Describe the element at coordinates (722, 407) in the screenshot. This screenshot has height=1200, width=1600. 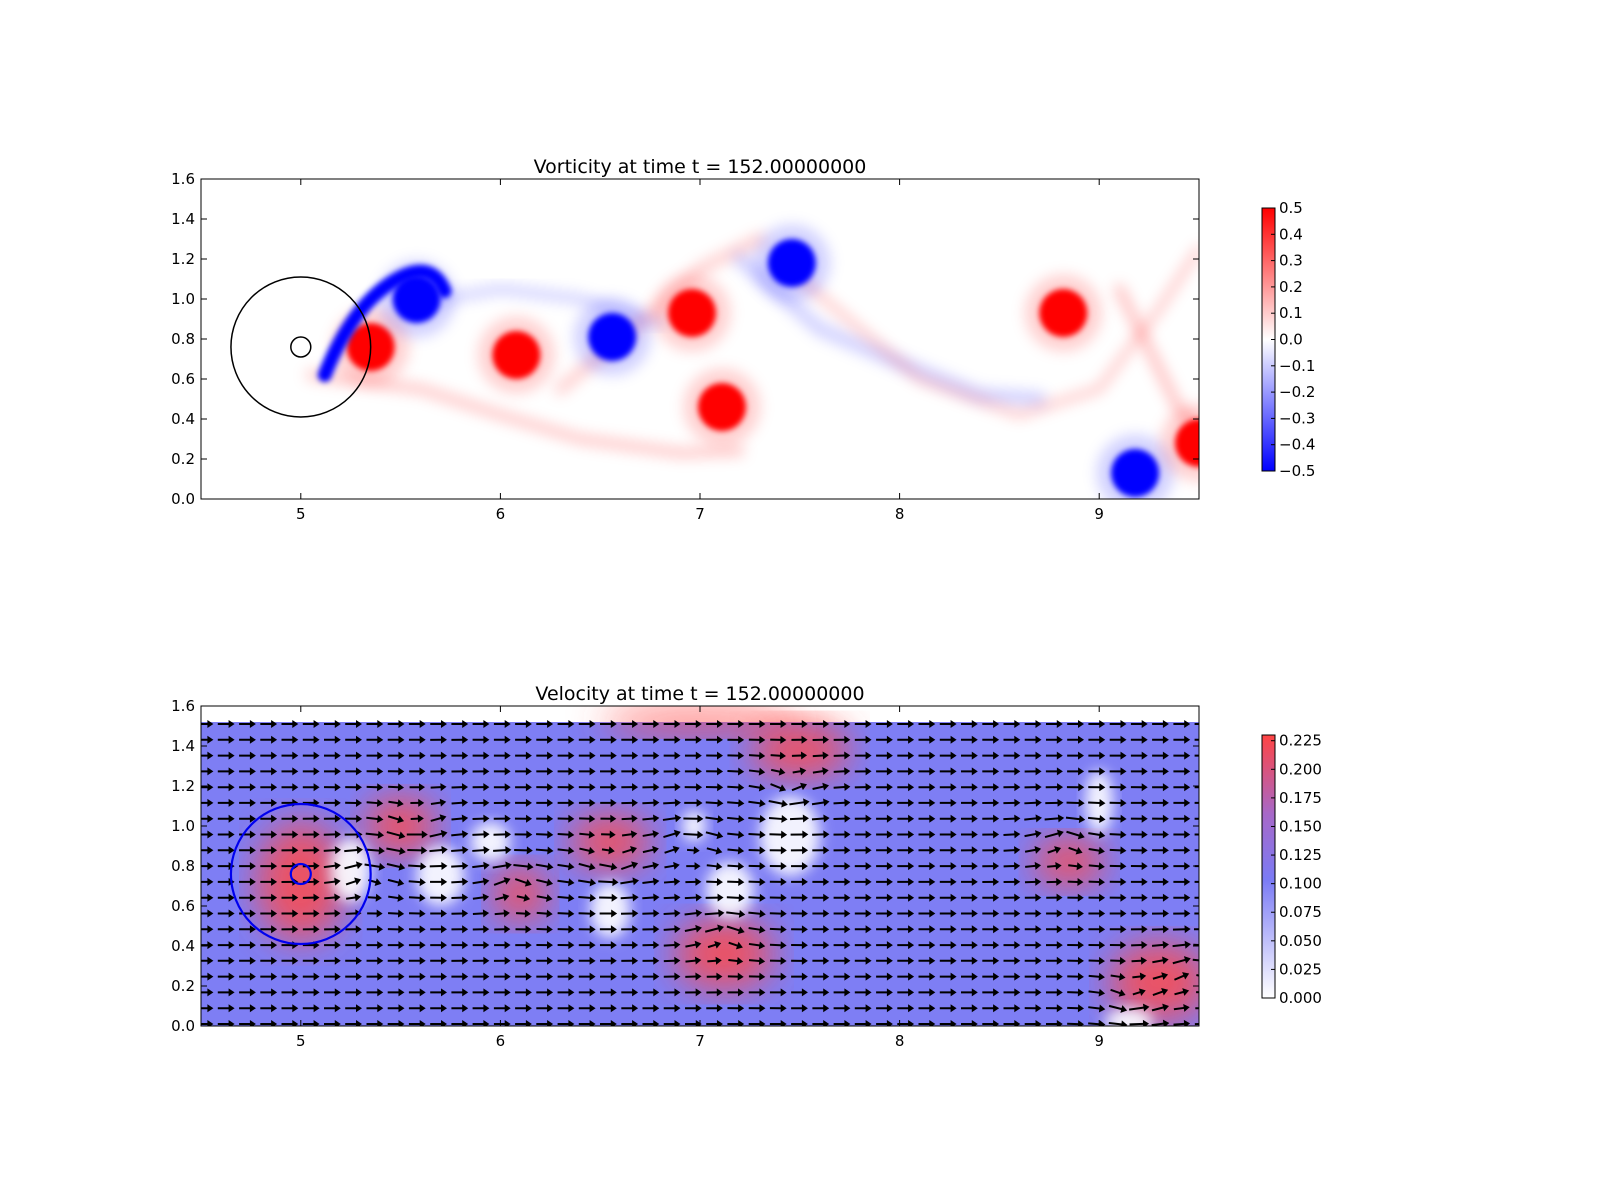
I see `vorticity-vortex-core` at that location.